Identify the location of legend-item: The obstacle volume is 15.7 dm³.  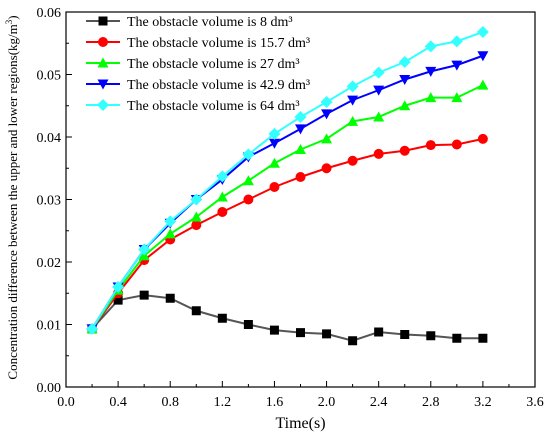
(198, 43).